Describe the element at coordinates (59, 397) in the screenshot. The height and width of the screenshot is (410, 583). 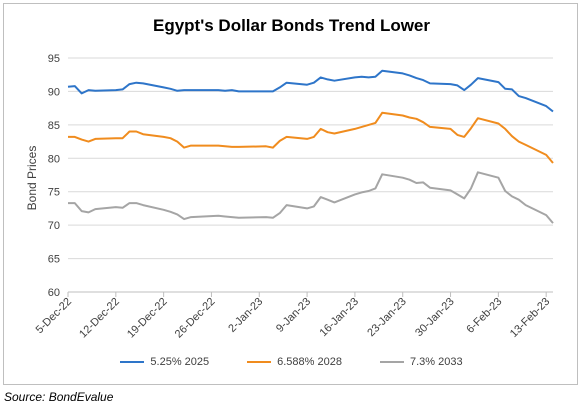
I see `source-note: Source: BondEvalue` at that location.